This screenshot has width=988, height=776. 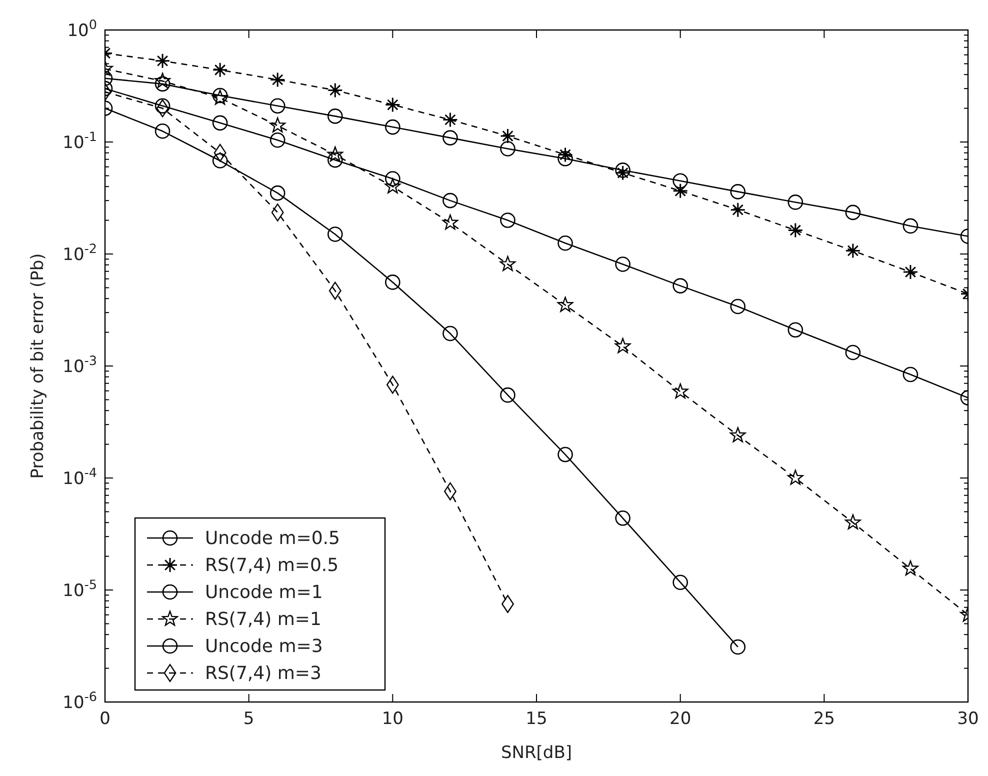 I want to click on x-tick-label: 0, so click(x=105, y=719).